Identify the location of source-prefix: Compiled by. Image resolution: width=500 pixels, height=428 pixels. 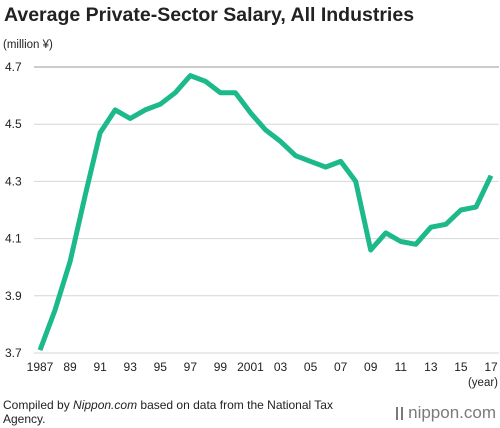
(38, 405).